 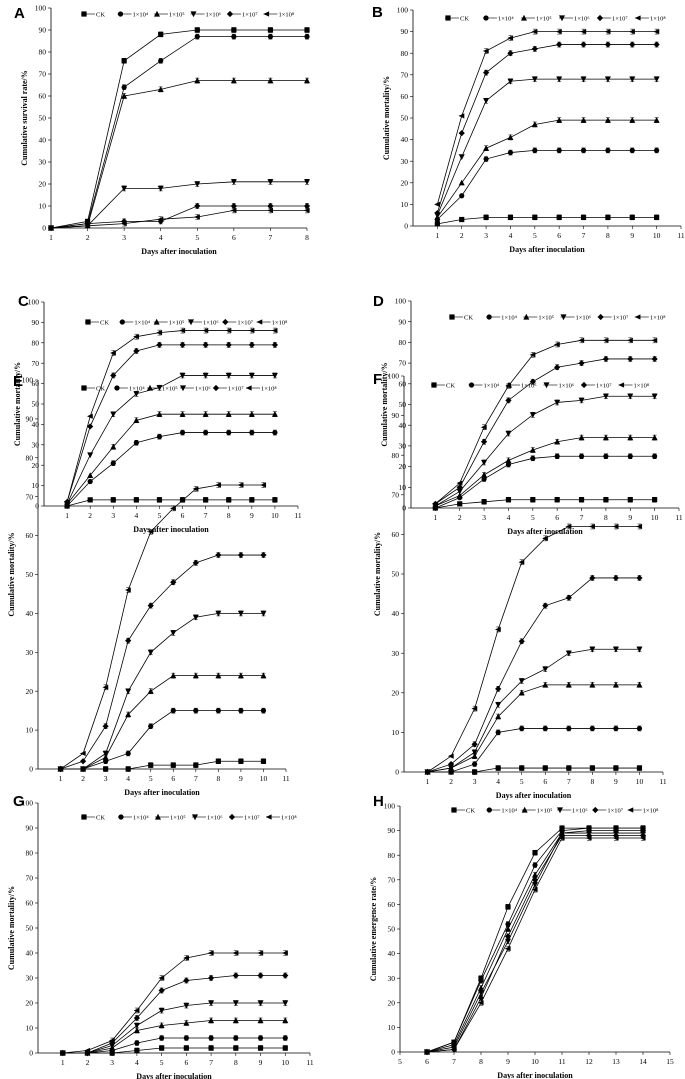 What do you see at coordinates (30, 853) in the screenshot?
I see `y-tick-label: 80` at bounding box center [30, 853].